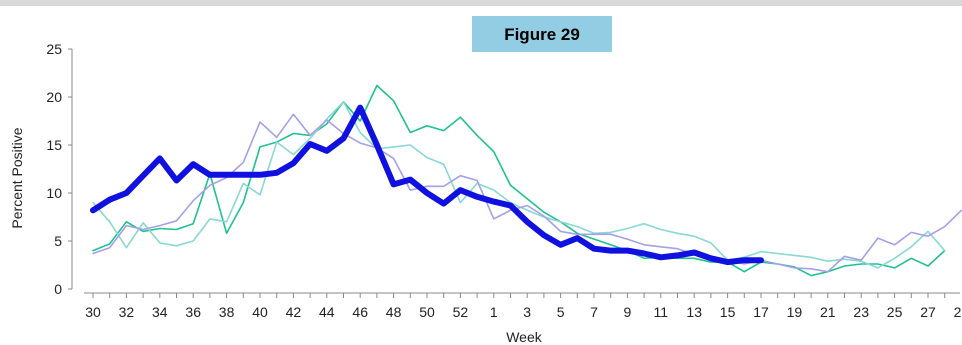 The image size is (962, 345). What do you see at coordinates (861, 312) in the screenshot?
I see `x-tick-label: 23` at bounding box center [861, 312].